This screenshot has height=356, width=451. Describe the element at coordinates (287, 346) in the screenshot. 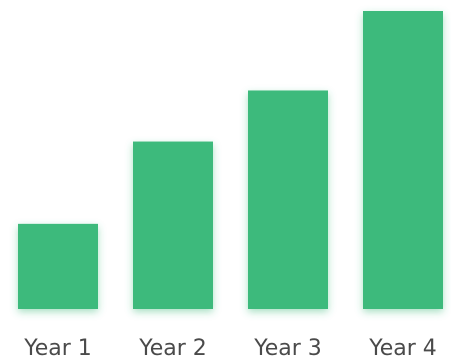

I see `x-tick-label-3: Year 3` at that location.